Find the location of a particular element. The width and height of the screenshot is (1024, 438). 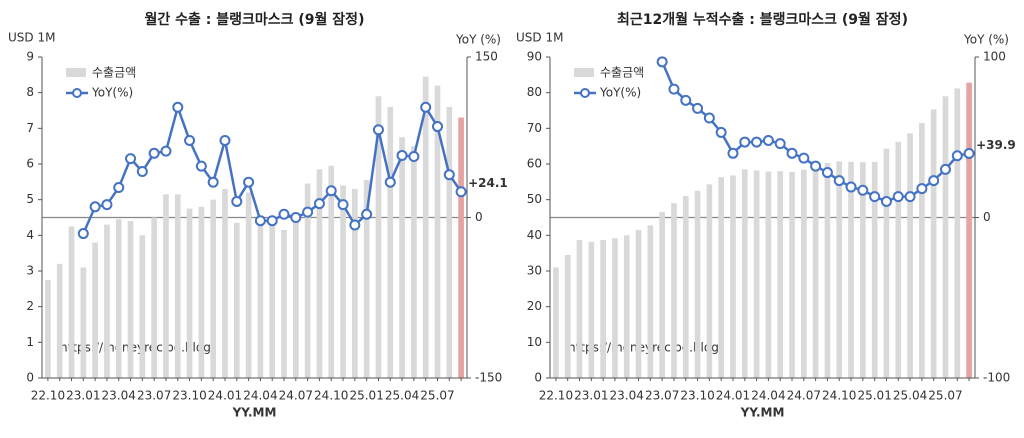

y-tick-label: 5 is located at coordinates (30, 199).